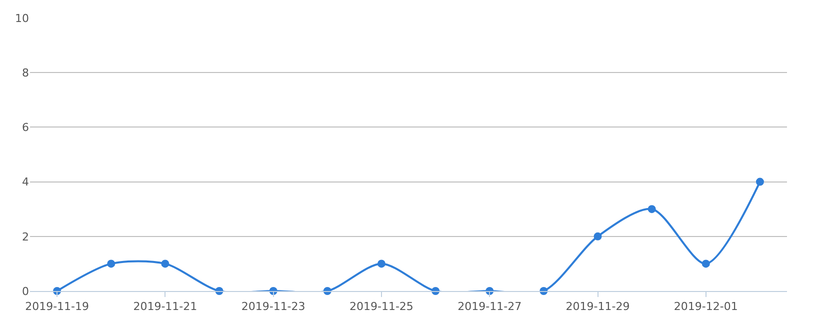 The image size is (821, 326). Describe the element at coordinates (273, 307) in the screenshot. I see `x-tick-label: 2019-11-23` at that location.